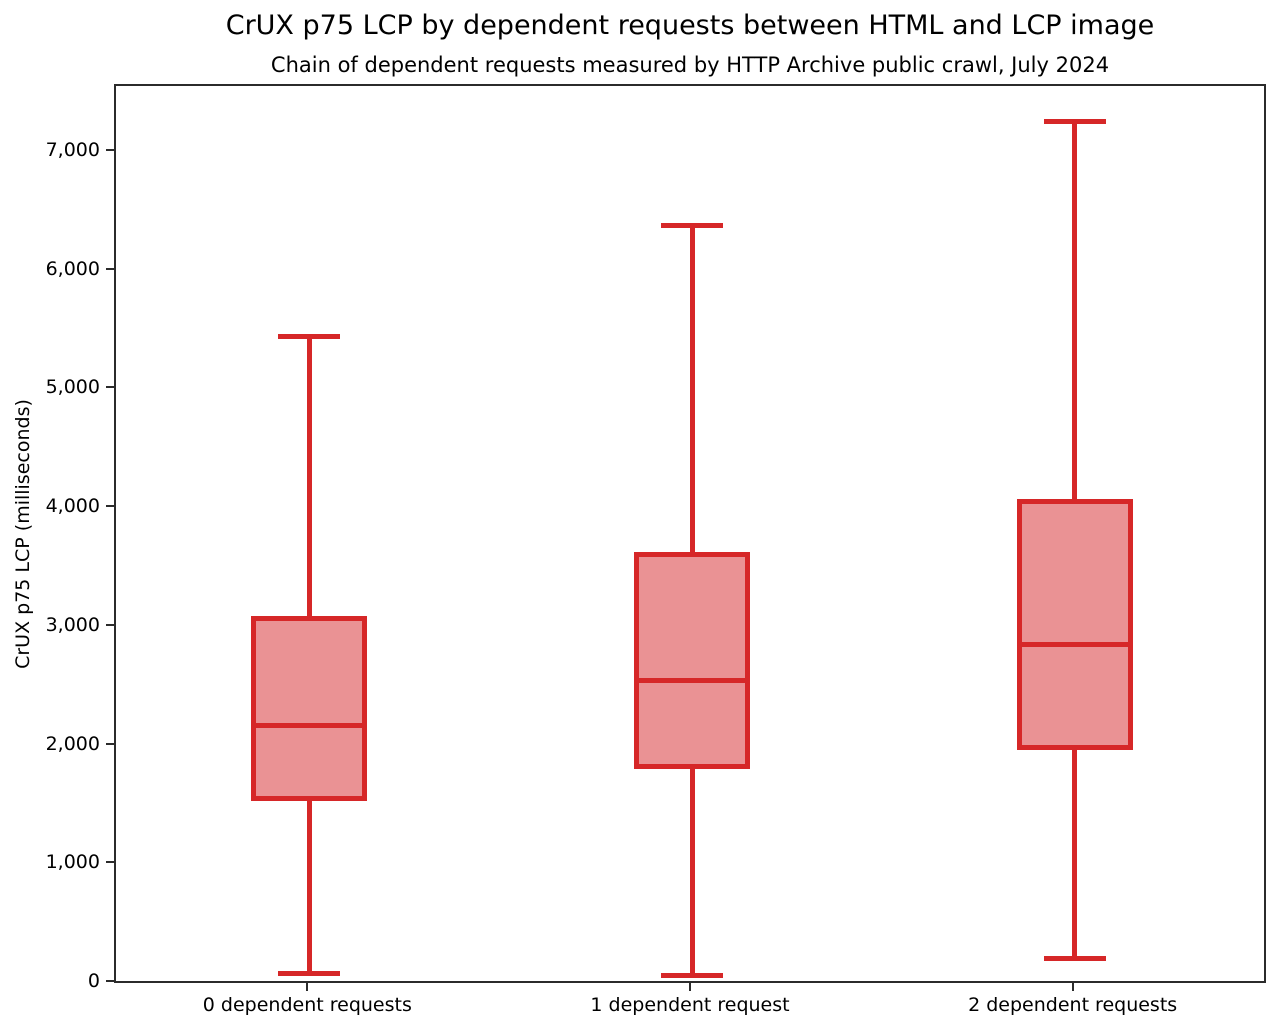  Describe the element at coordinates (72, 387) in the screenshot. I see `y-tick-label: 5,000` at that location.